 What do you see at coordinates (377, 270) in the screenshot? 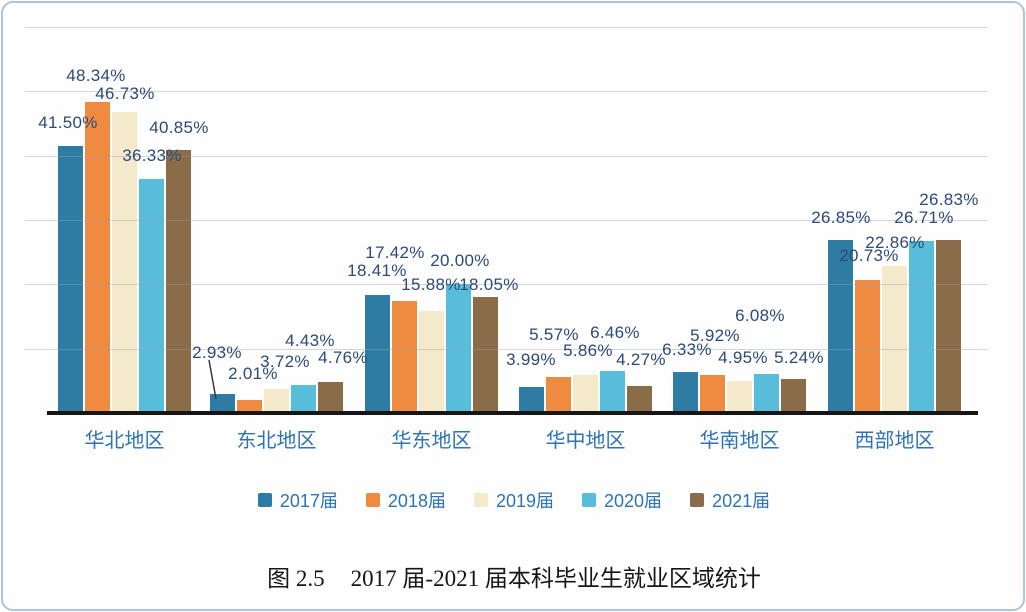
I see `value-label-2017届-华东地区: 18.41%` at bounding box center [377, 270].